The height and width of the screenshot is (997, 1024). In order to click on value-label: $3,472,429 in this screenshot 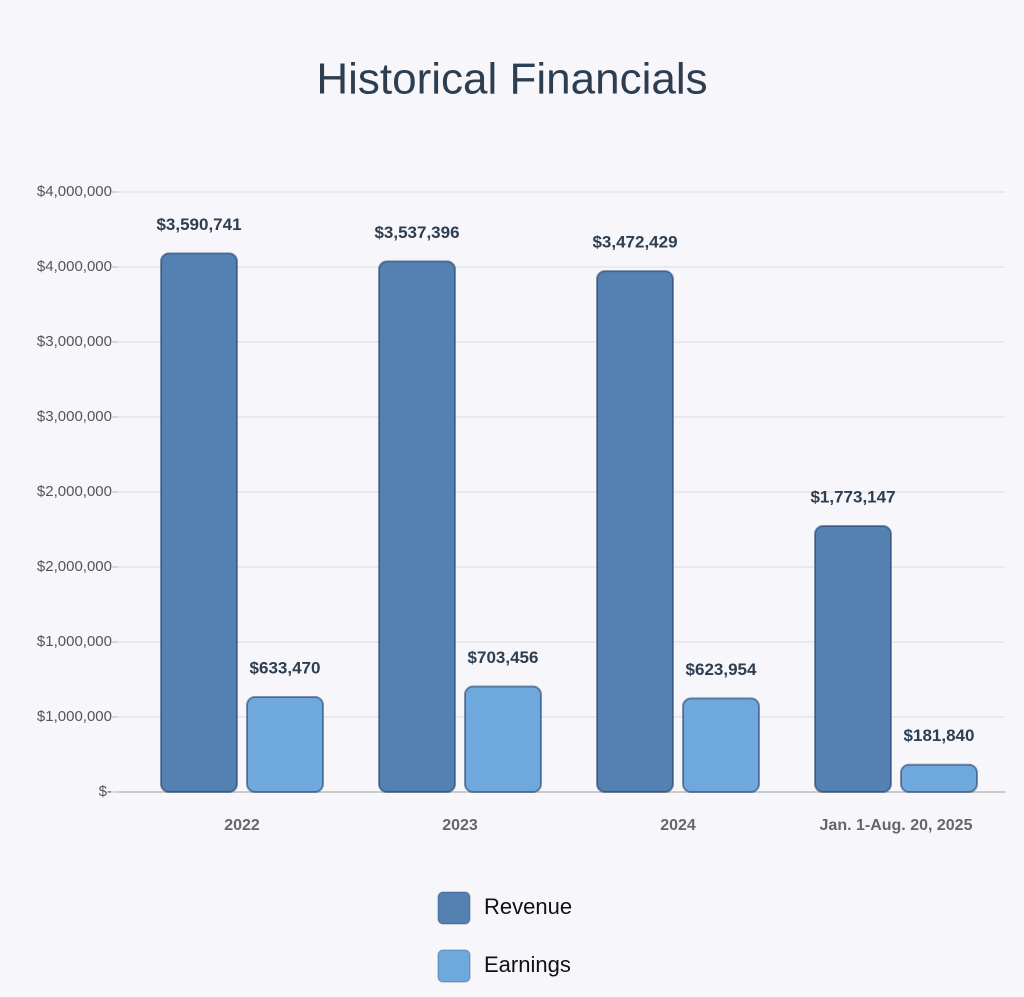, I will do `click(634, 242)`.